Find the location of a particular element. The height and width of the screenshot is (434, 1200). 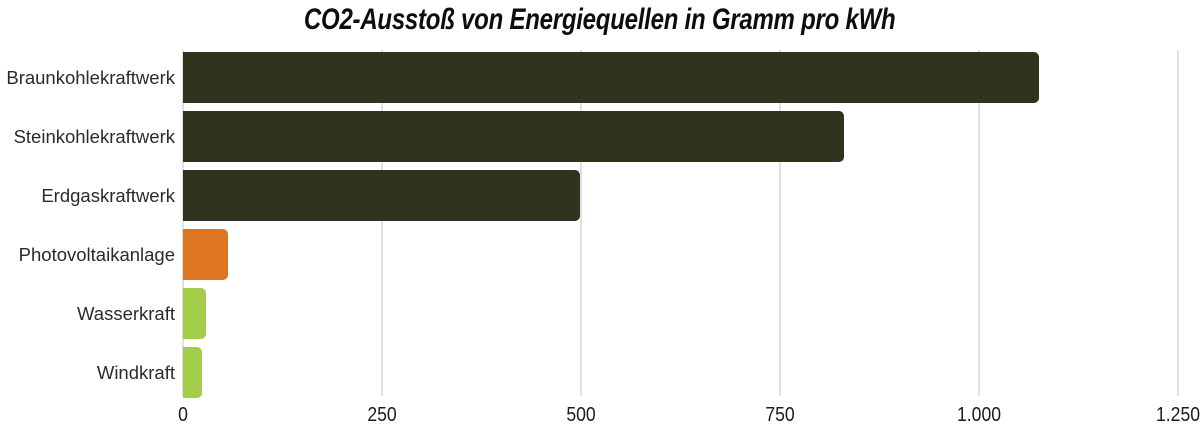

bar-braunkohlekraftwerk is located at coordinates (611, 77).